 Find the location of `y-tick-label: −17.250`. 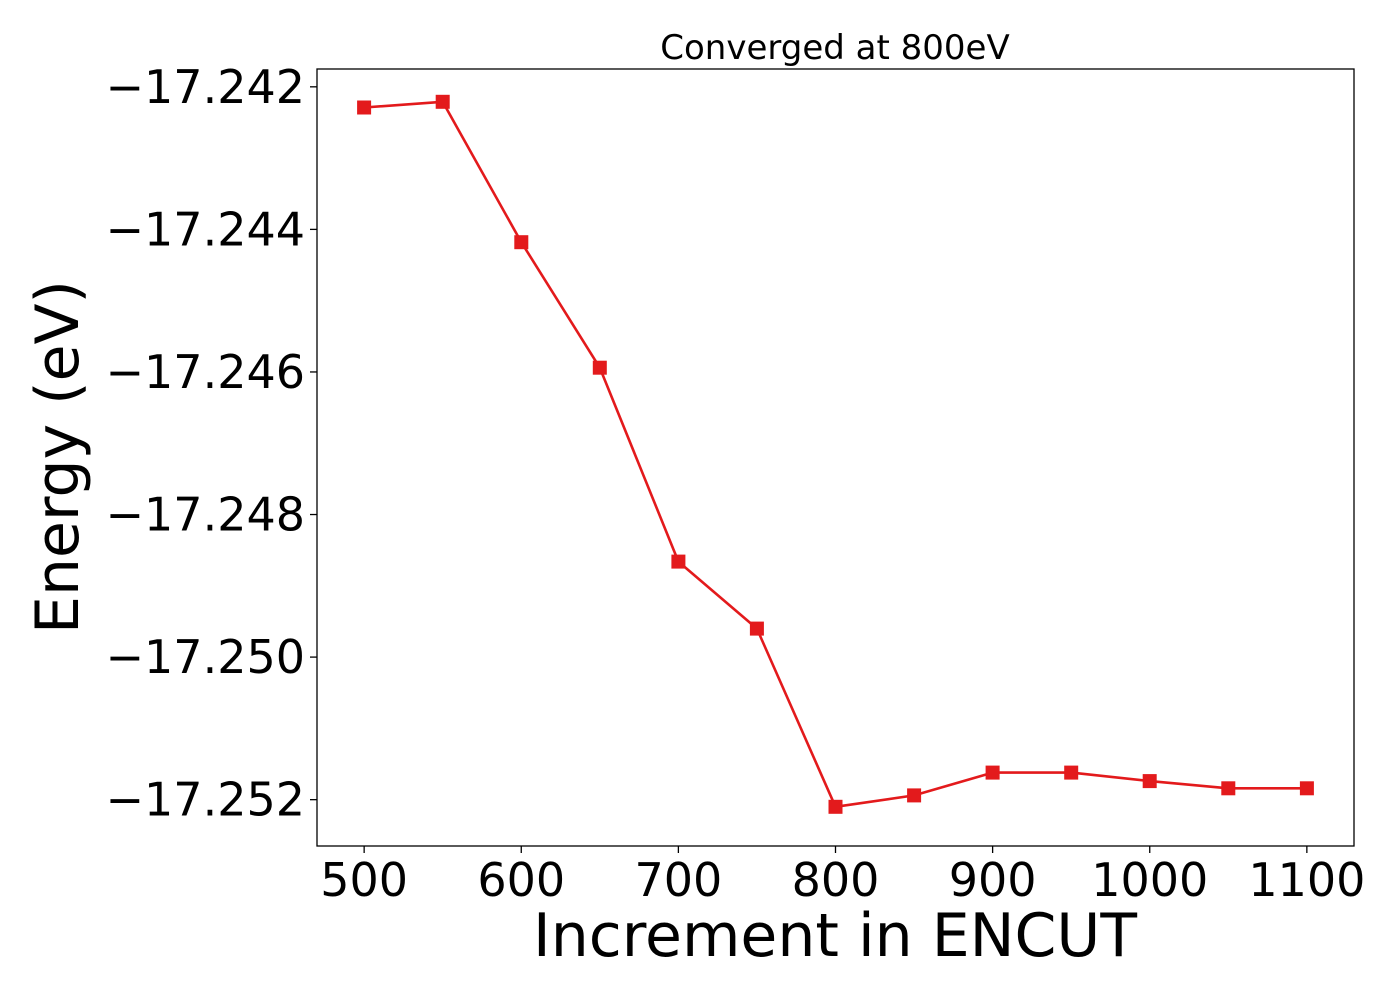

y-tick-label: −17.250 is located at coordinates (206, 657).